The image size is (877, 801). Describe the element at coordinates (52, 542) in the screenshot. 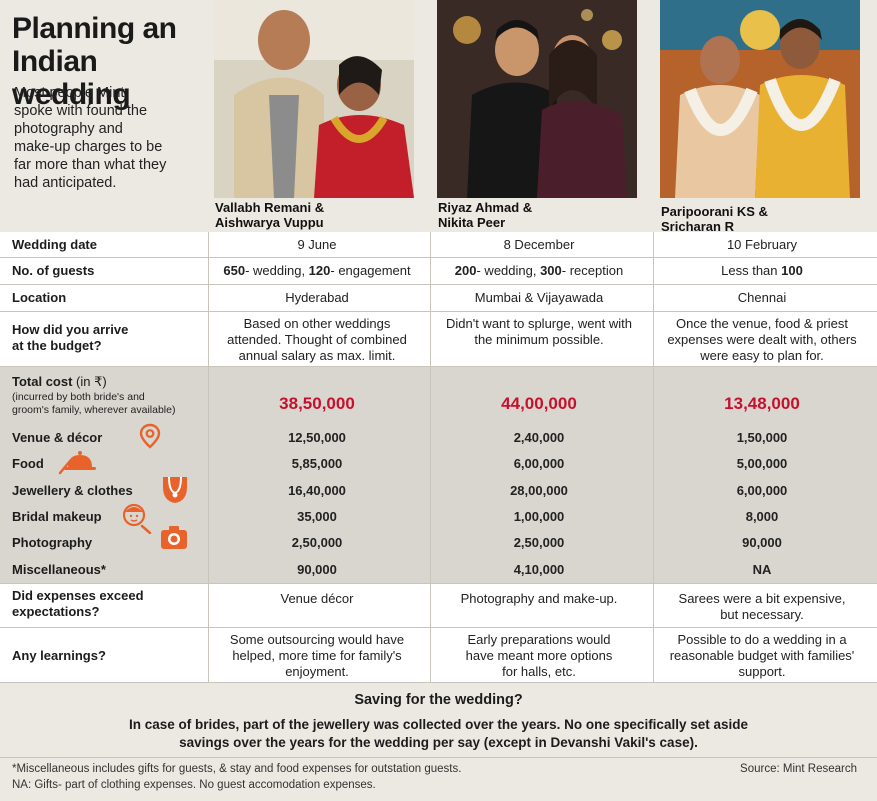

I see `label-photography: Photography` at that location.